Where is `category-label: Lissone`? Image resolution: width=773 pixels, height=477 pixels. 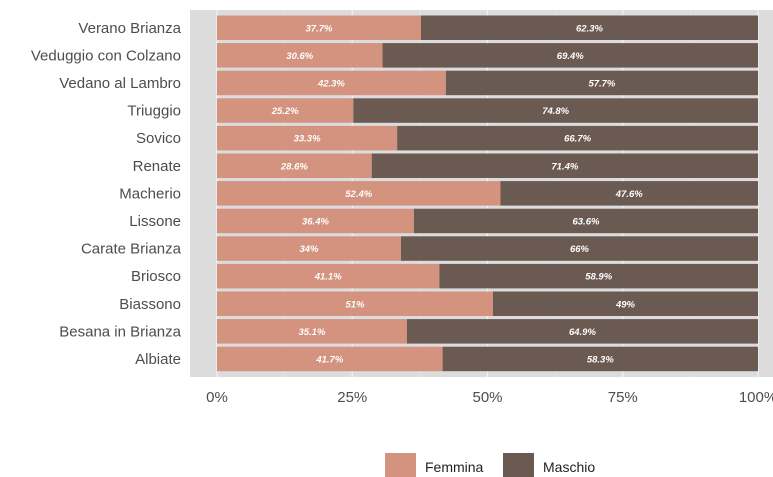
category-label: Lissone is located at coordinates (155, 221).